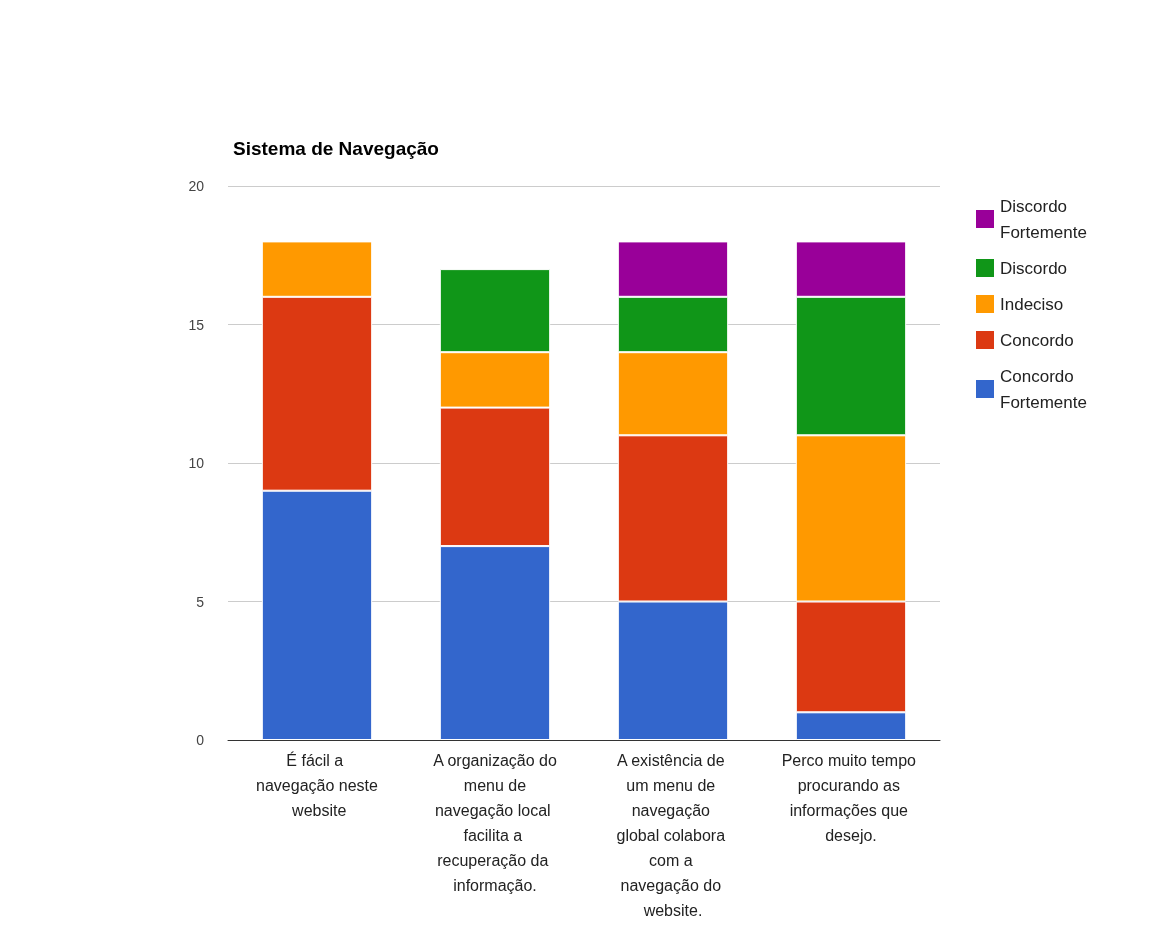 Image resolution: width=1153 pixels, height=931 pixels. What do you see at coordinates (673, 835) in the screenshot?
I see `x-tick-label: A existência de um menu de navegação global colabora com a navegação do website.` at bounding box center [673, 835].